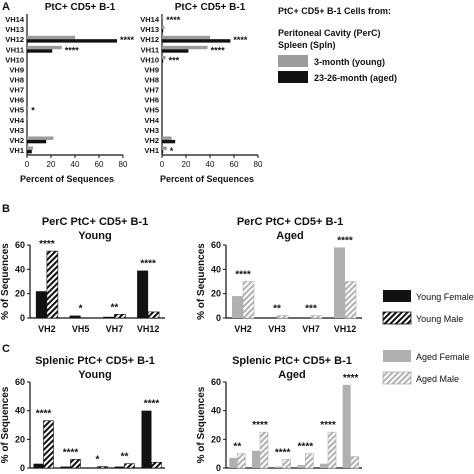 The width and height of the screenshot is (474, 474). What do you see at coordinates (95, 361) in the screenshot?
I see `chart-c-left-title: Splenic PtC+ CD5+ B-1` at bounding box center [95, 361].